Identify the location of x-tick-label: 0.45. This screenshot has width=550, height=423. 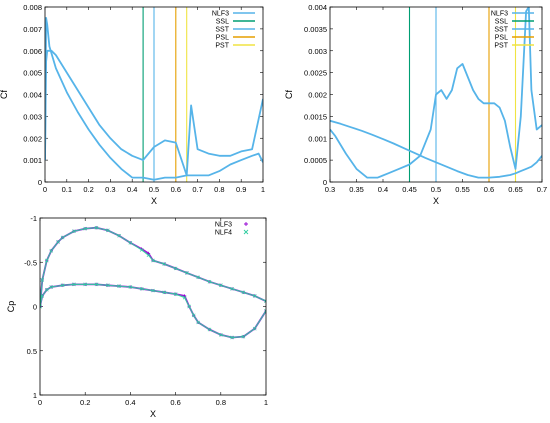
(409, 189).